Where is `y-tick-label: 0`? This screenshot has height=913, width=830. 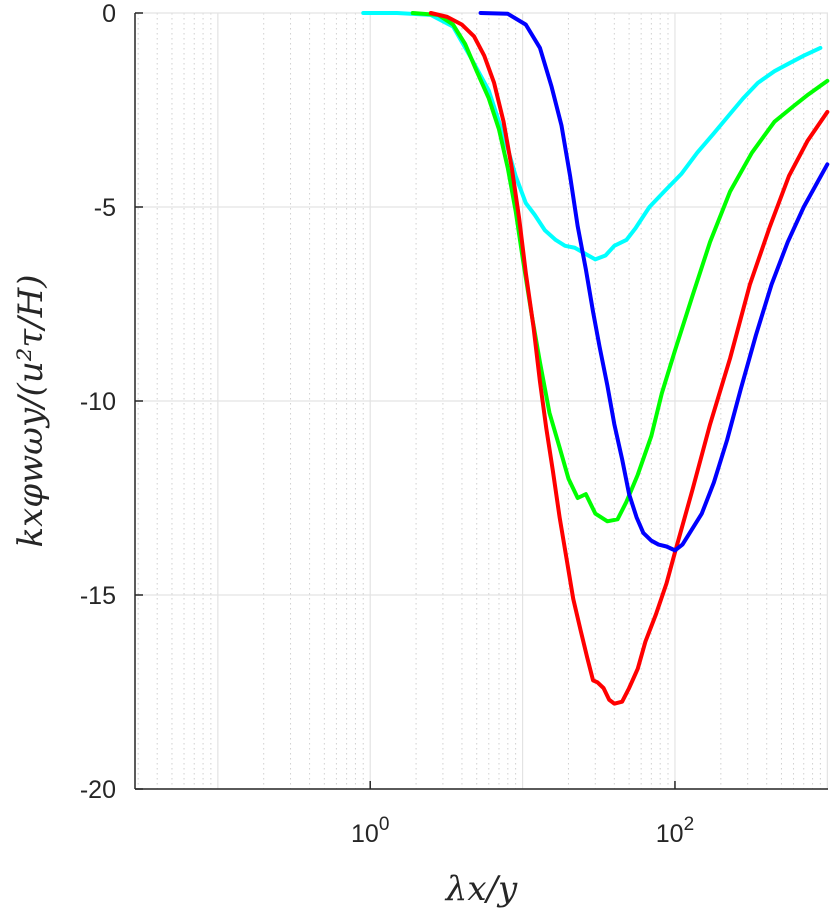 y-tick-label: 0 is located at coordinates (109, 14).